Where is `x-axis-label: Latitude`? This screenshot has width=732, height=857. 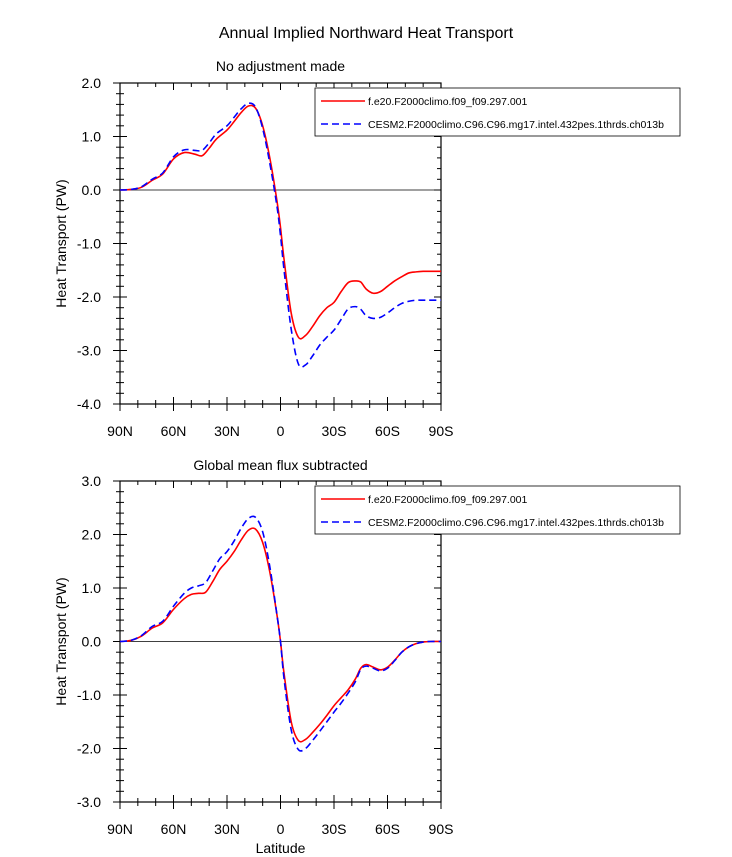 x-axis-label: Latitude is located at coordinates (281, 848).